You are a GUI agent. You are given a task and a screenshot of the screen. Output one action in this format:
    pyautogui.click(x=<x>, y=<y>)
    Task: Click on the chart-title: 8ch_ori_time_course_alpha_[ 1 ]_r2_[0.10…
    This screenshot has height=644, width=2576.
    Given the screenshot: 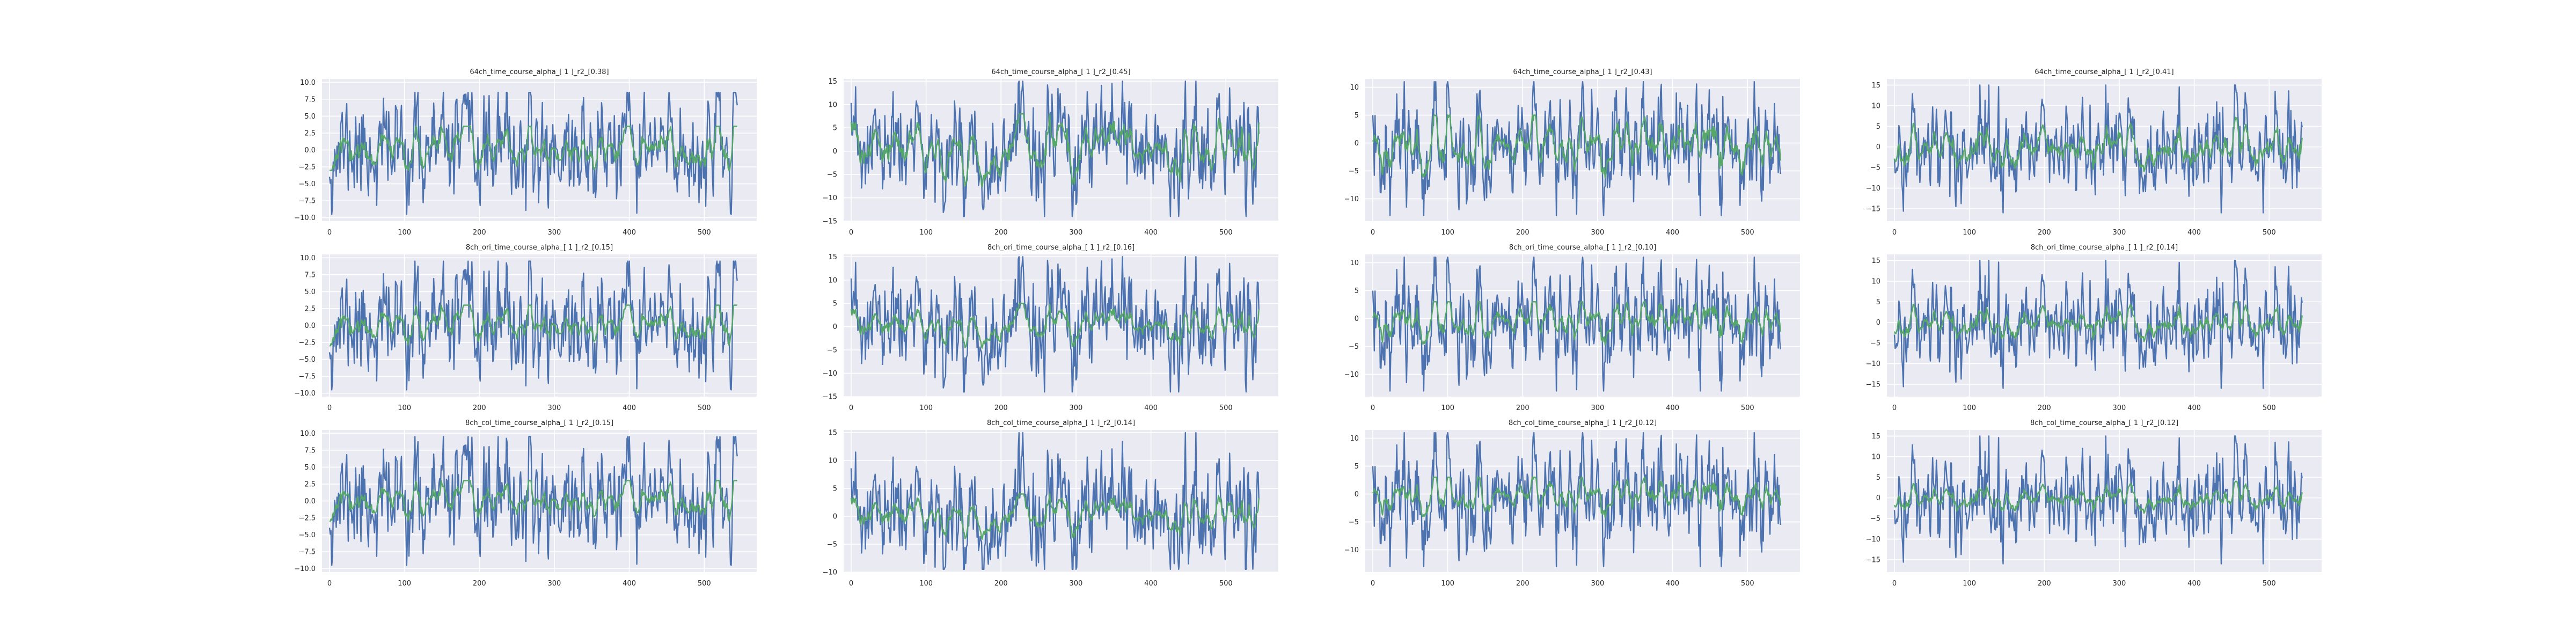 What is the action you would take?
    pyautogui.click(x=1582, y=248)
    